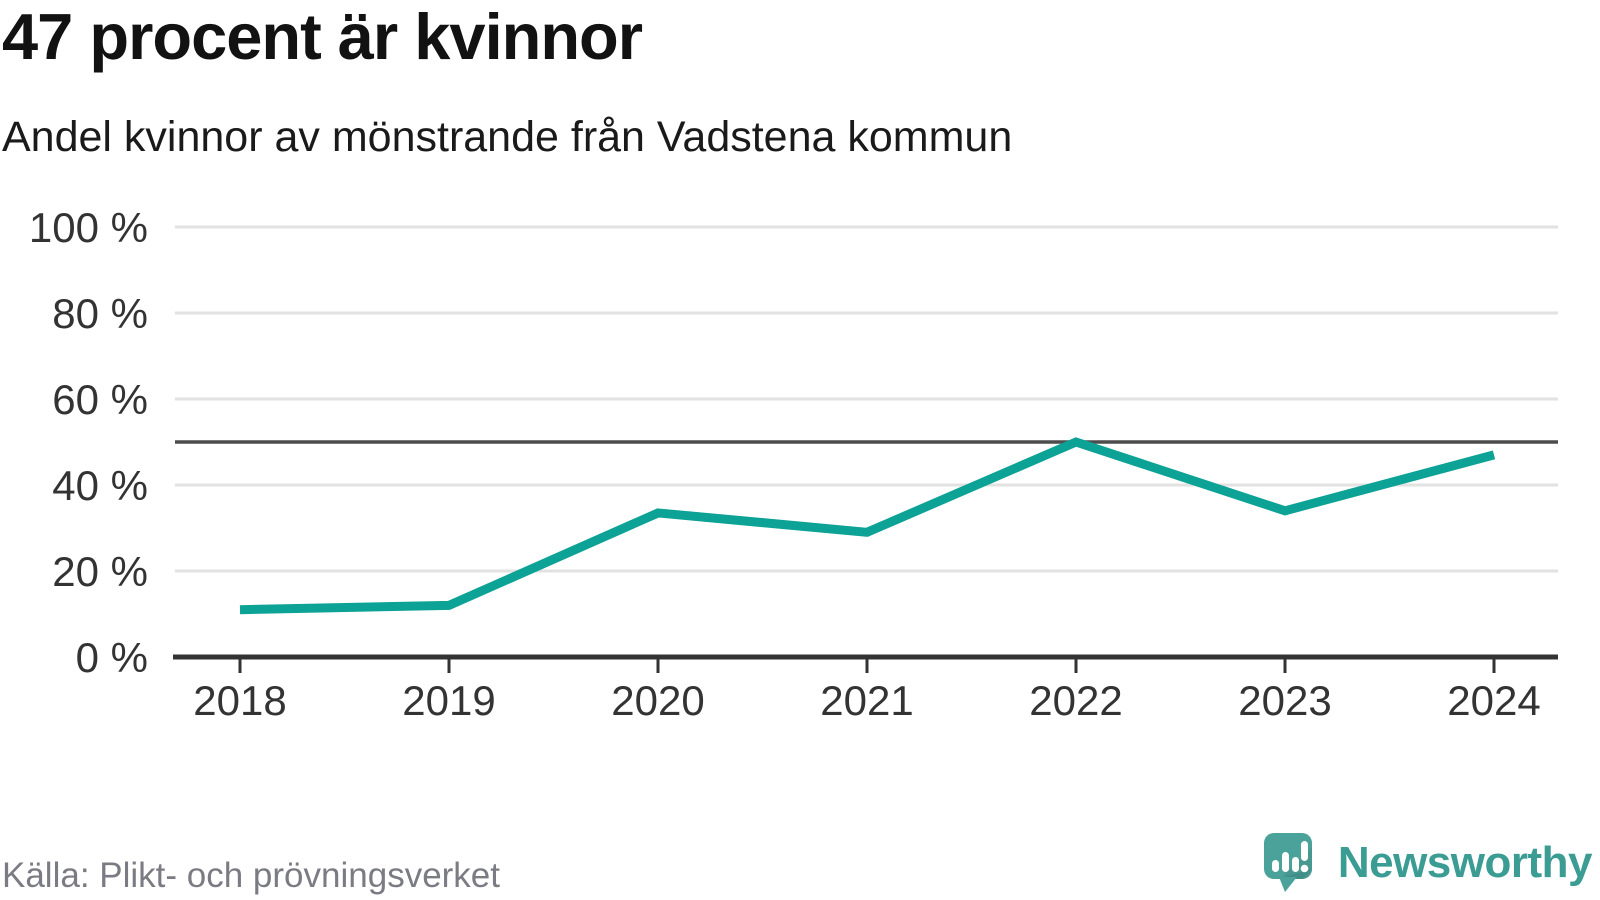  What do you see at coordinates (322, 36) in the screenshot?
I see `chart-title: 47 procent är kvinnor` at bounding box center [322, 36].